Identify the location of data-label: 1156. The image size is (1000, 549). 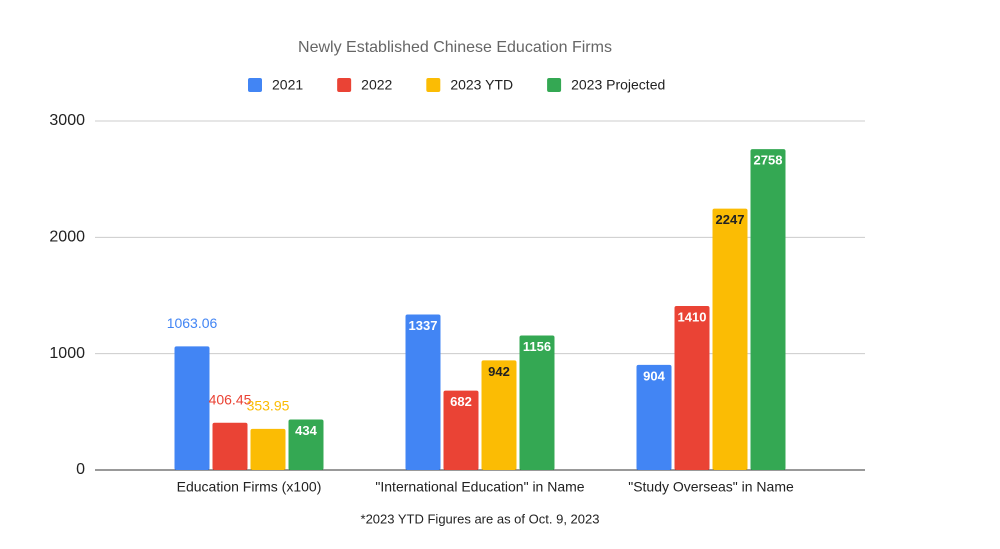
(537, 346).